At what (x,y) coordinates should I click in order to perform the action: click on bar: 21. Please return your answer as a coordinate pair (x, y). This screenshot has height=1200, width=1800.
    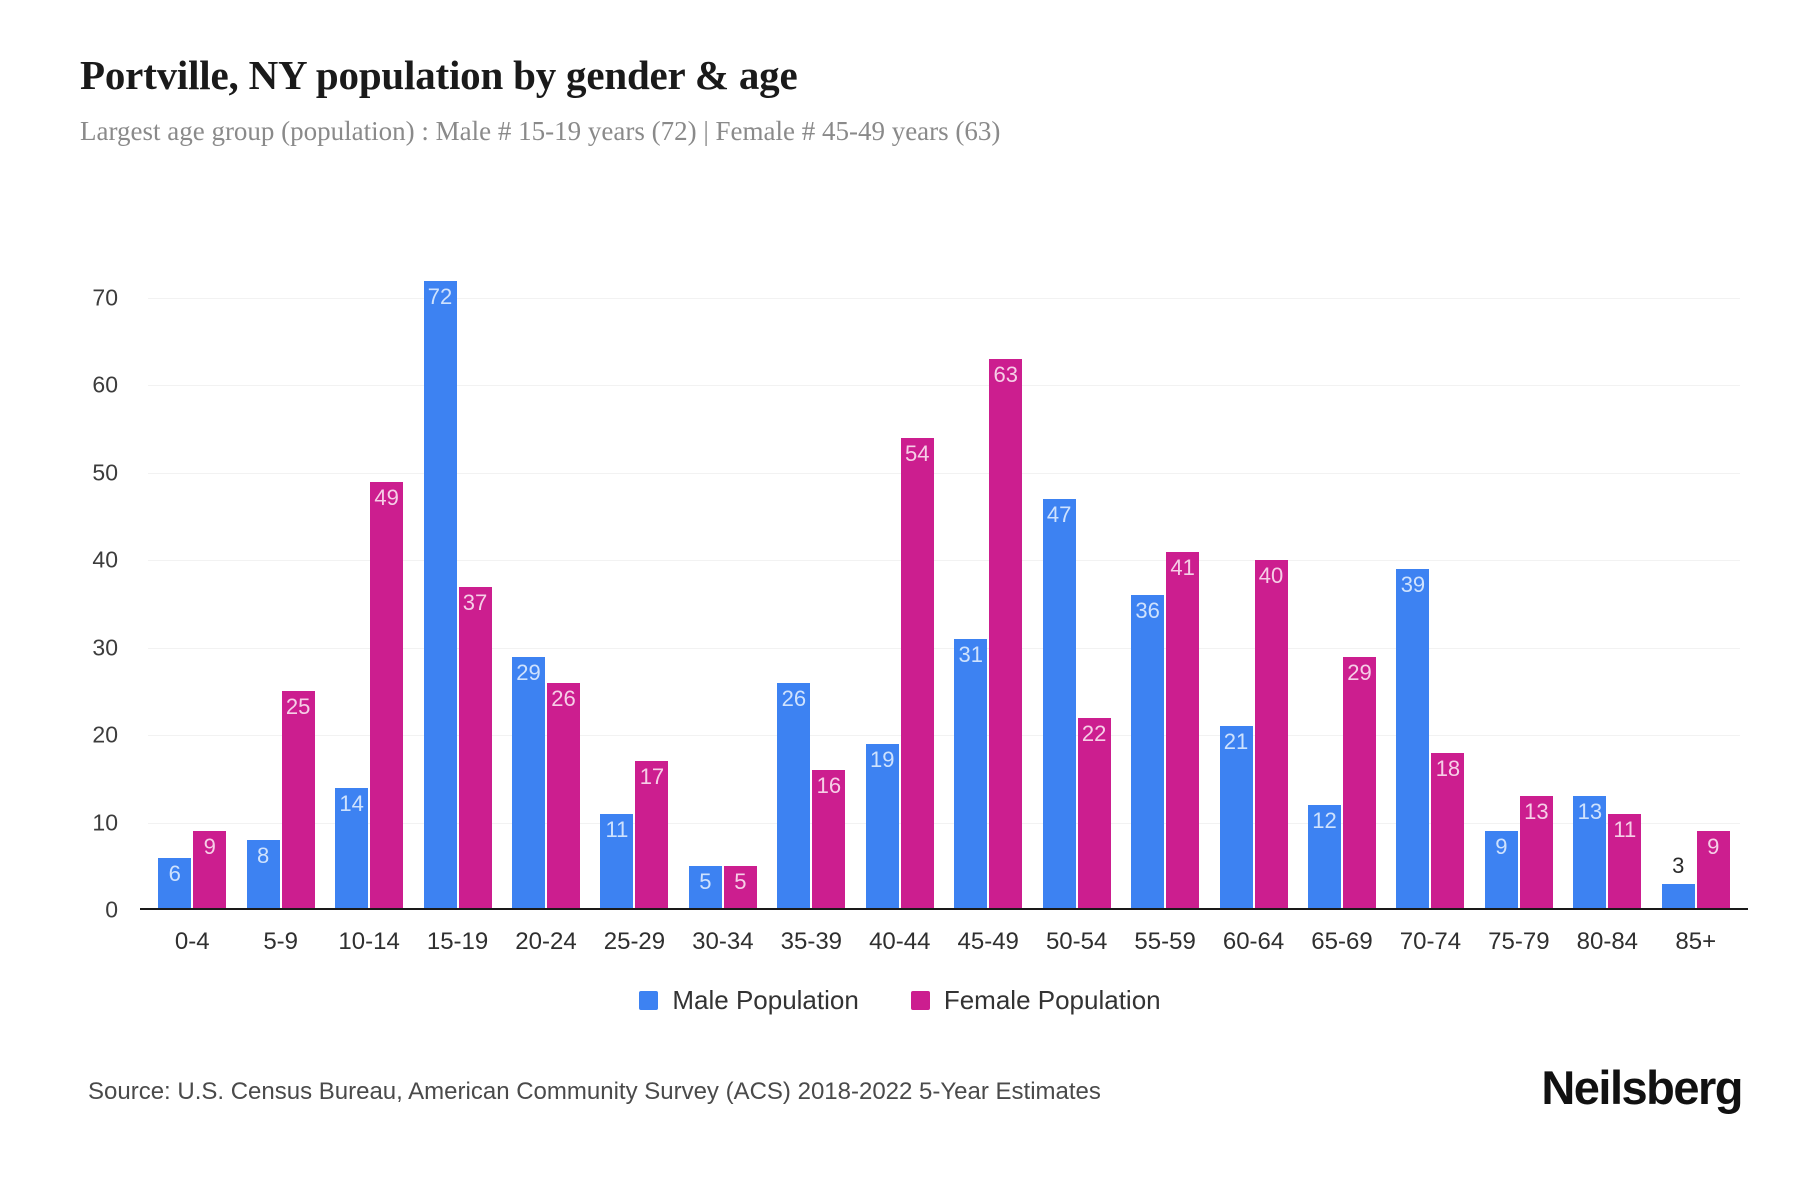
    Looking at the image, I should click on (1236, 818).